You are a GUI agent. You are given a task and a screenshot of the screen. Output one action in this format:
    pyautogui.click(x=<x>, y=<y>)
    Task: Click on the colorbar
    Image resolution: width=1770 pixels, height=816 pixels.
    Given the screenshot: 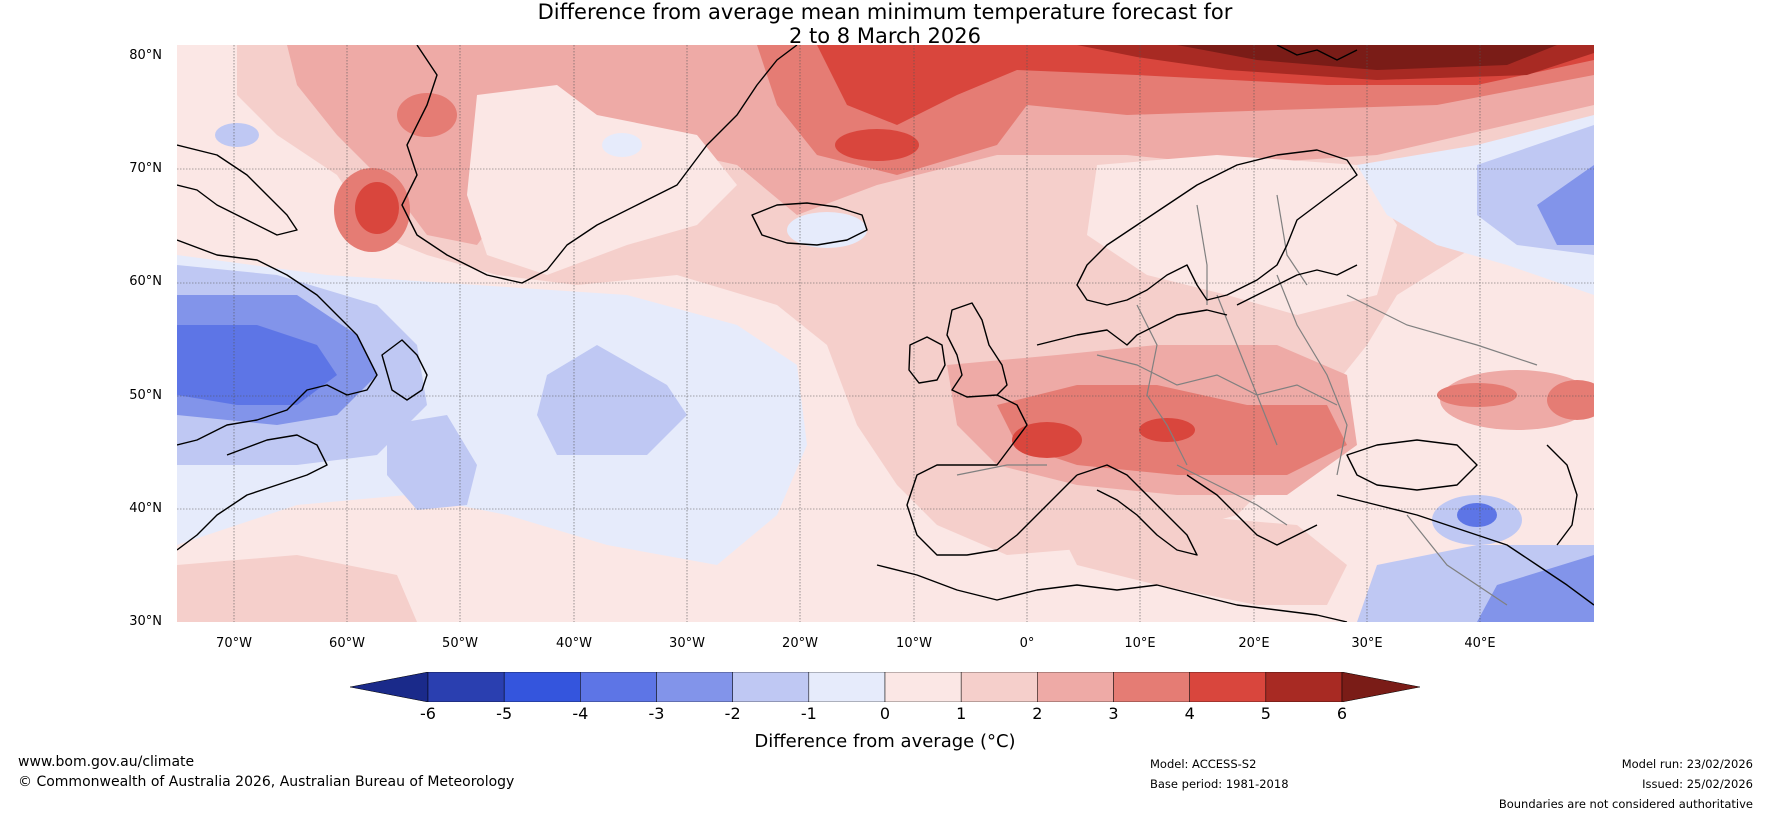 What is the action you would take?
    pyautogui.click(x=885, y=687)
    